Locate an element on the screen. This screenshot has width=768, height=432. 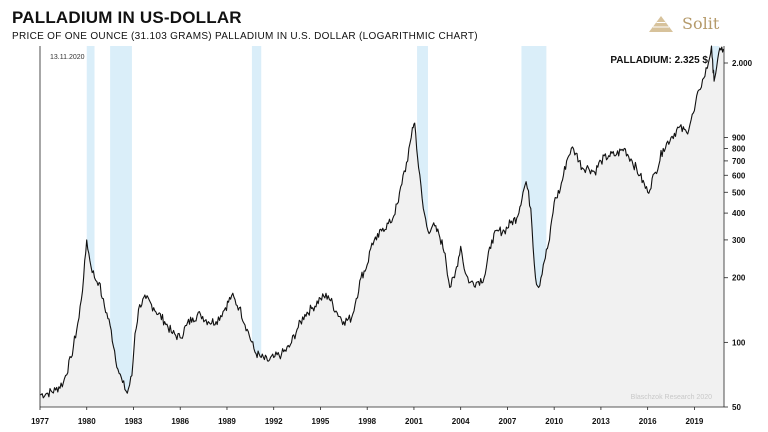
source-label: Blaschzok Research 2020 is located at coordinates (671, 397).